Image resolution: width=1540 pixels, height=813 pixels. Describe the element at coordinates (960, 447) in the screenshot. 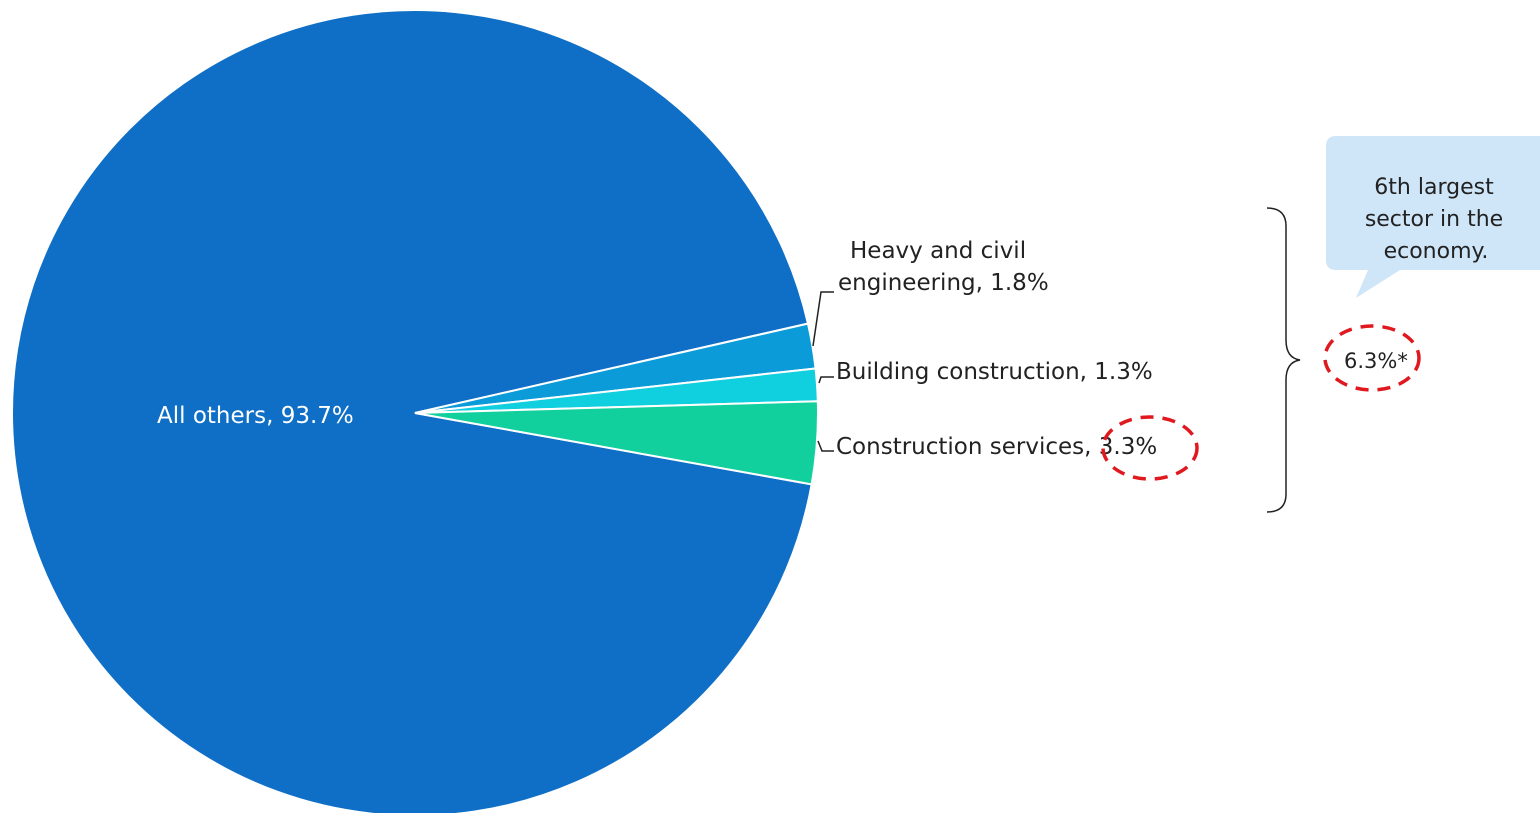

I see `label-construction-services-name: Construction services` at that location.